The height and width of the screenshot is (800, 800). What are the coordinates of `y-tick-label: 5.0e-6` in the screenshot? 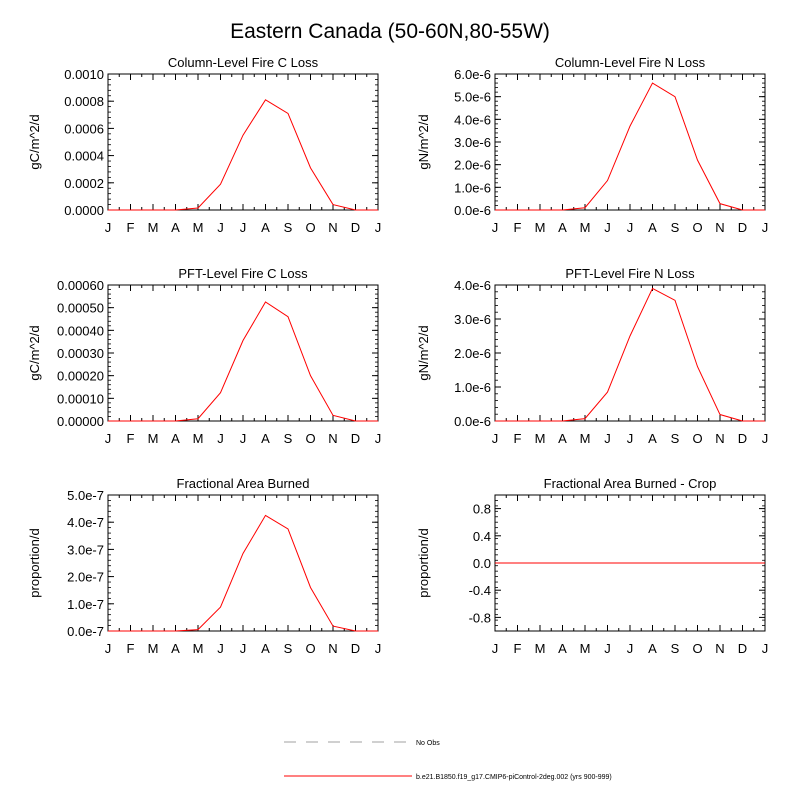 It's located at (472, 97).